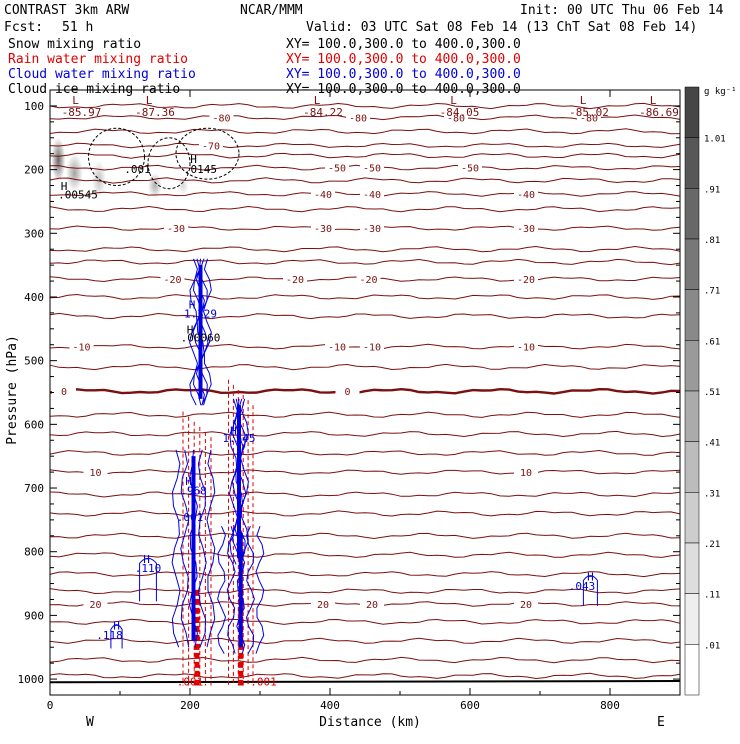 The width and height of the screenshot is (740, 744). I want to click on low-value-label: -85.02, so click(589, 112).